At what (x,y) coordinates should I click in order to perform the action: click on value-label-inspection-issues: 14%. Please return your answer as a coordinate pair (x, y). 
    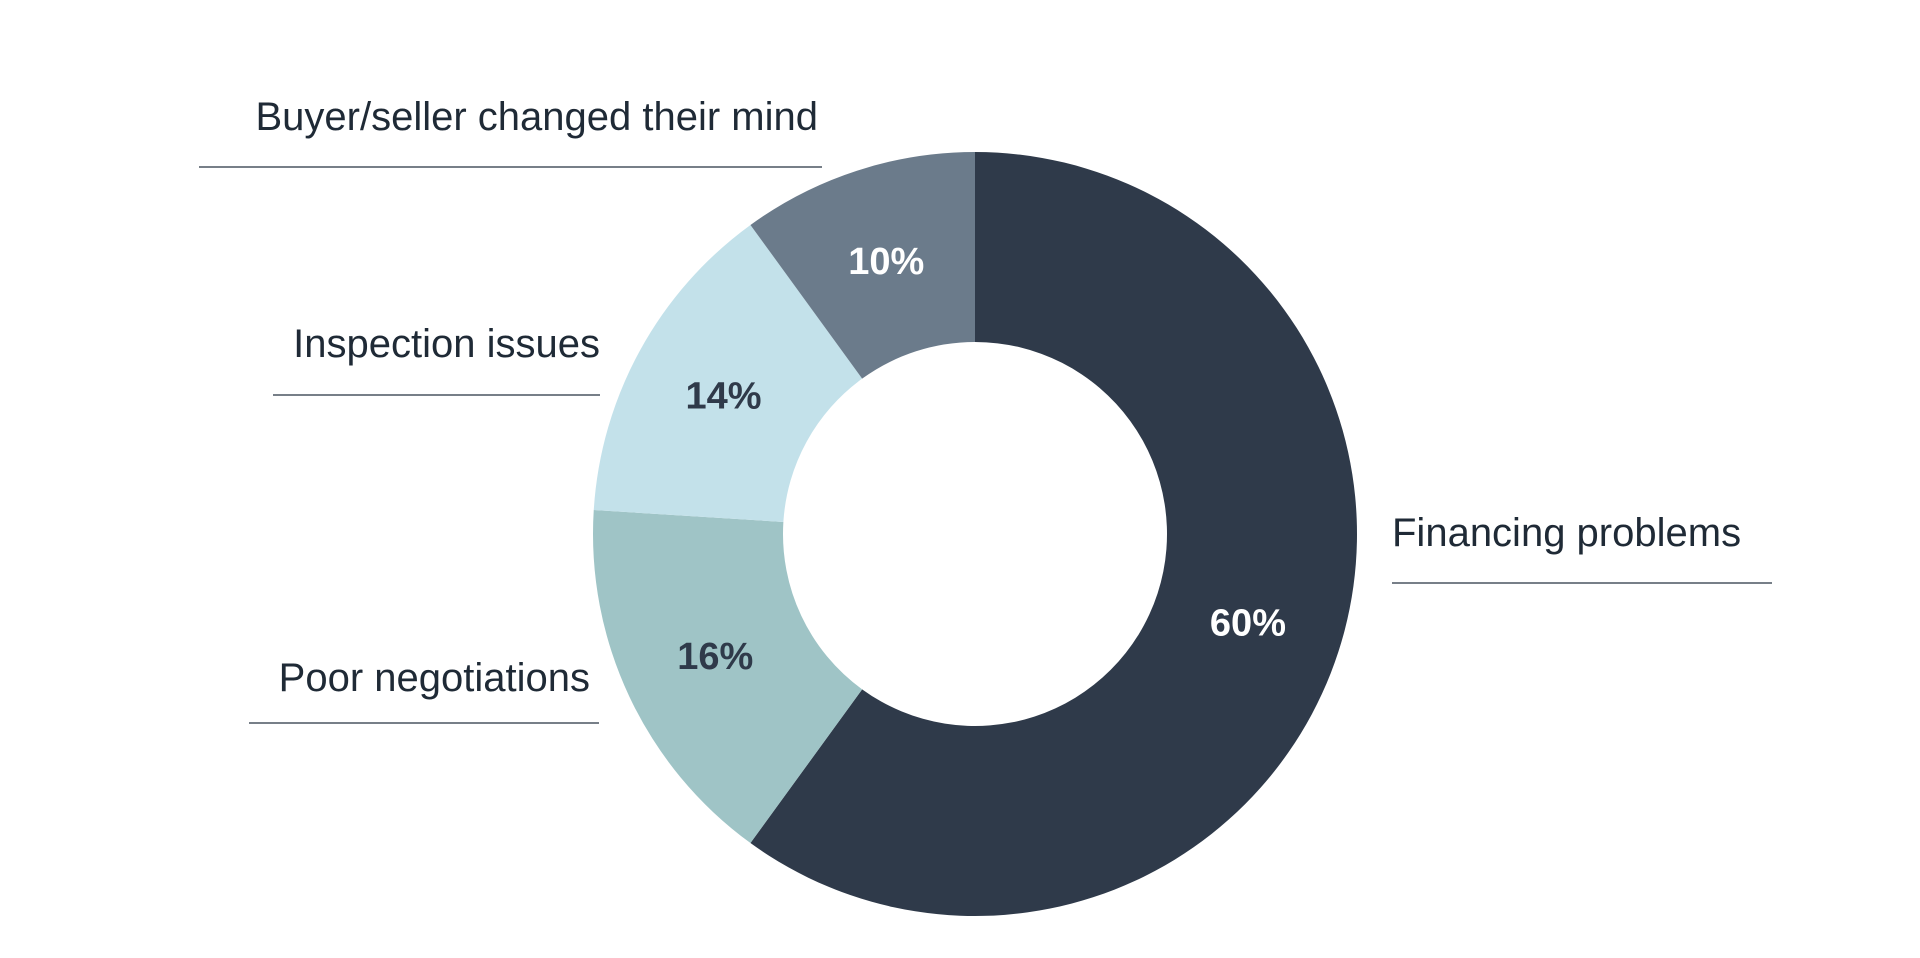
    Looking at the image, I should click on (723, 397).